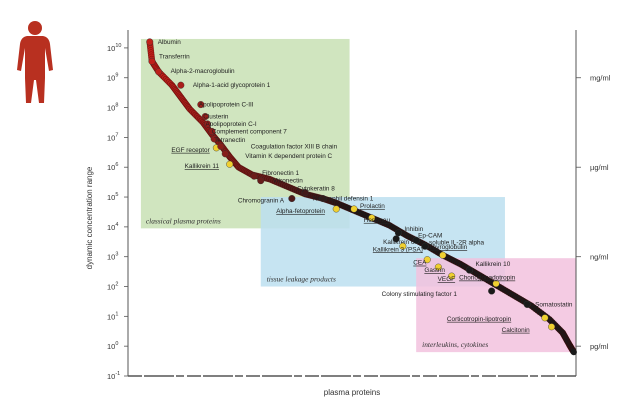 This screenshot has height=407, width=640. Describe the element at coordinates (113, 376) in the screenshot. I see `y-tick-label--1: 10⁻¹` at that location.